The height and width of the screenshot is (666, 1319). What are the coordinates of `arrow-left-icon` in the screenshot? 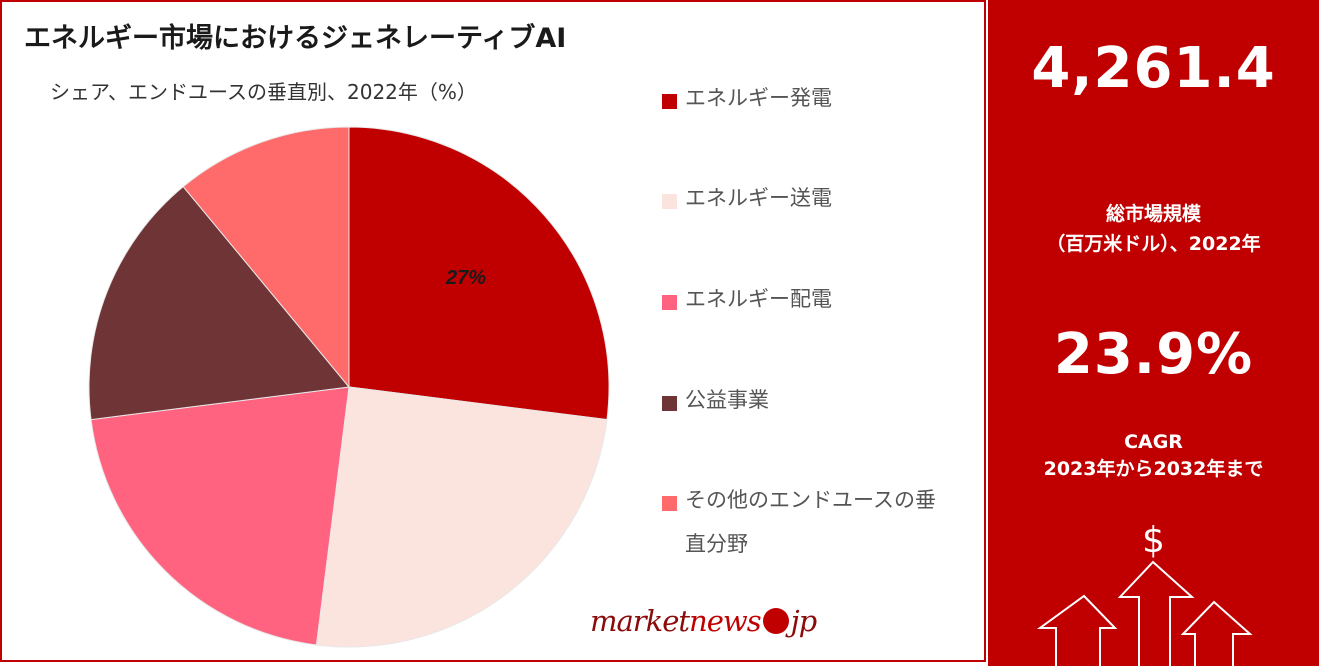 It's located at (1077, 630).